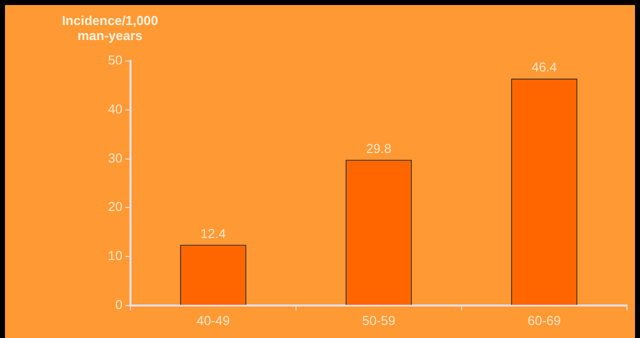 This screenshot has width=640, height=338. I want to click on y-tick-label: 50, so click(115, 60).